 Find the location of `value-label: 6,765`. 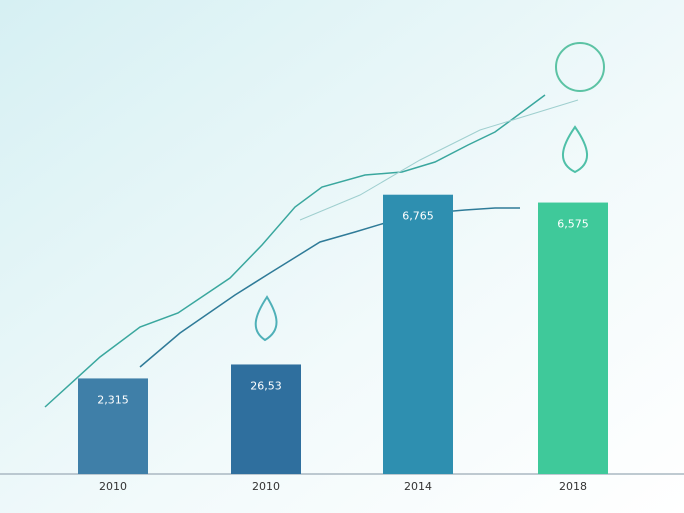

value-label: 6,765 is located at coordinates (418, 216).